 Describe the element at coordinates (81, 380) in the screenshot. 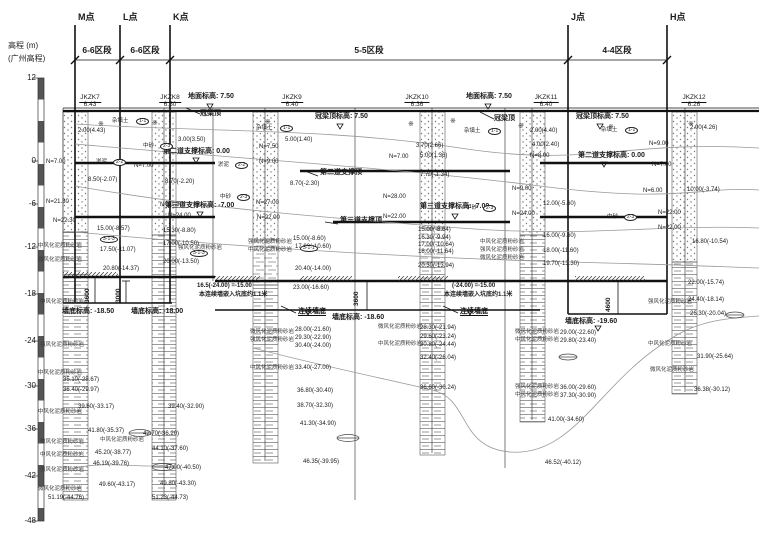

I see `depth-elevation-label: 35.10(-28.67)` at that location.